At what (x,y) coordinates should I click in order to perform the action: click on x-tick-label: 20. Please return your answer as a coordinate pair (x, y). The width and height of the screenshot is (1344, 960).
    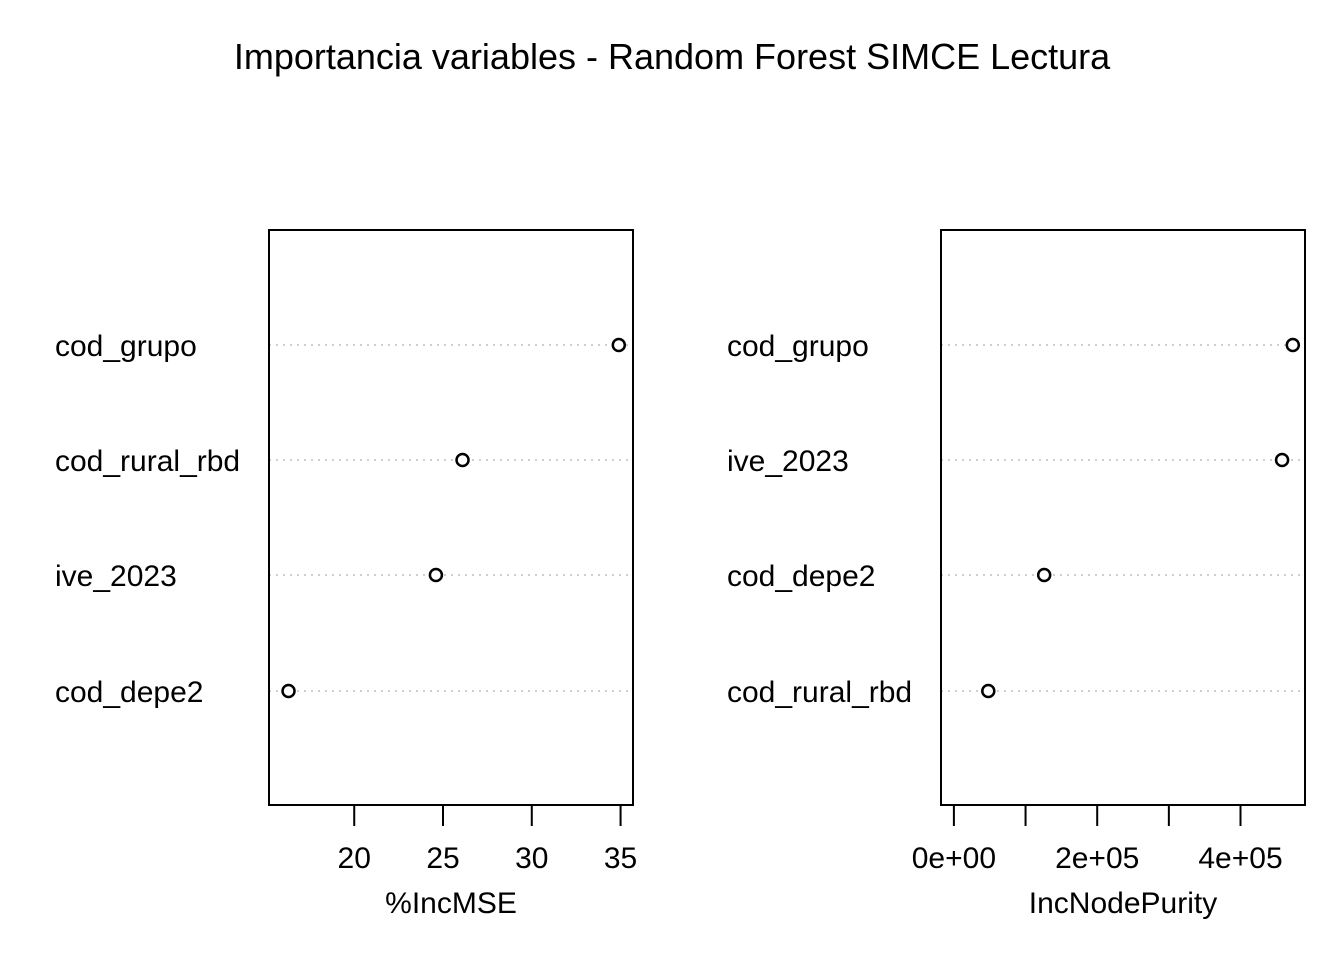
    Looking at the image, I should click on (354, 858).